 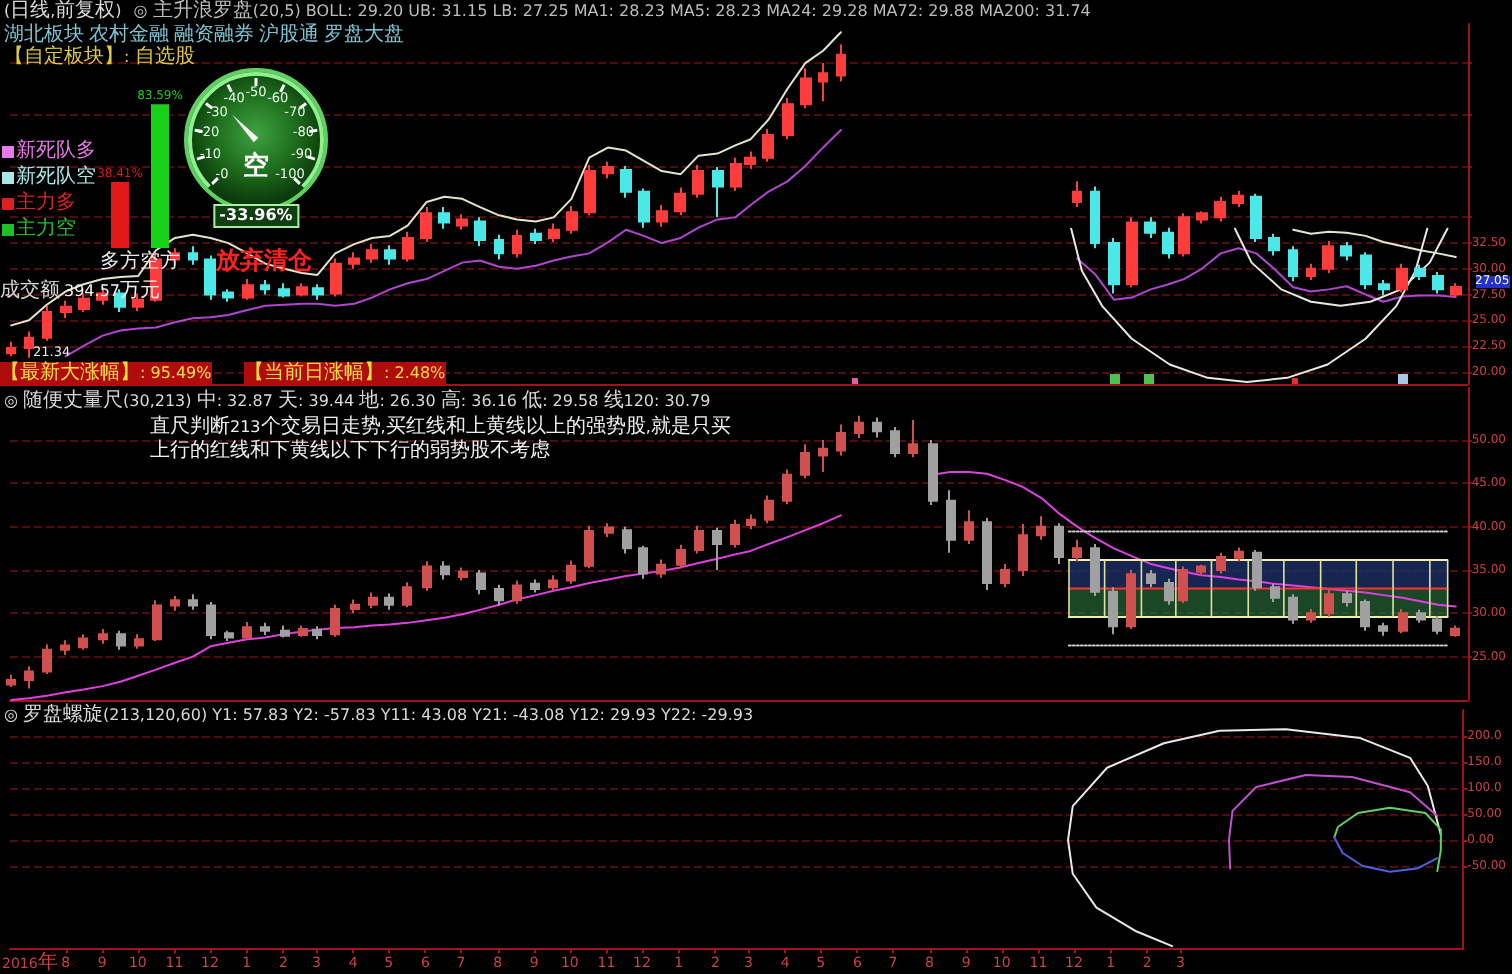 I want to click on data-label: -33.96%, so click(x=256, y=216).